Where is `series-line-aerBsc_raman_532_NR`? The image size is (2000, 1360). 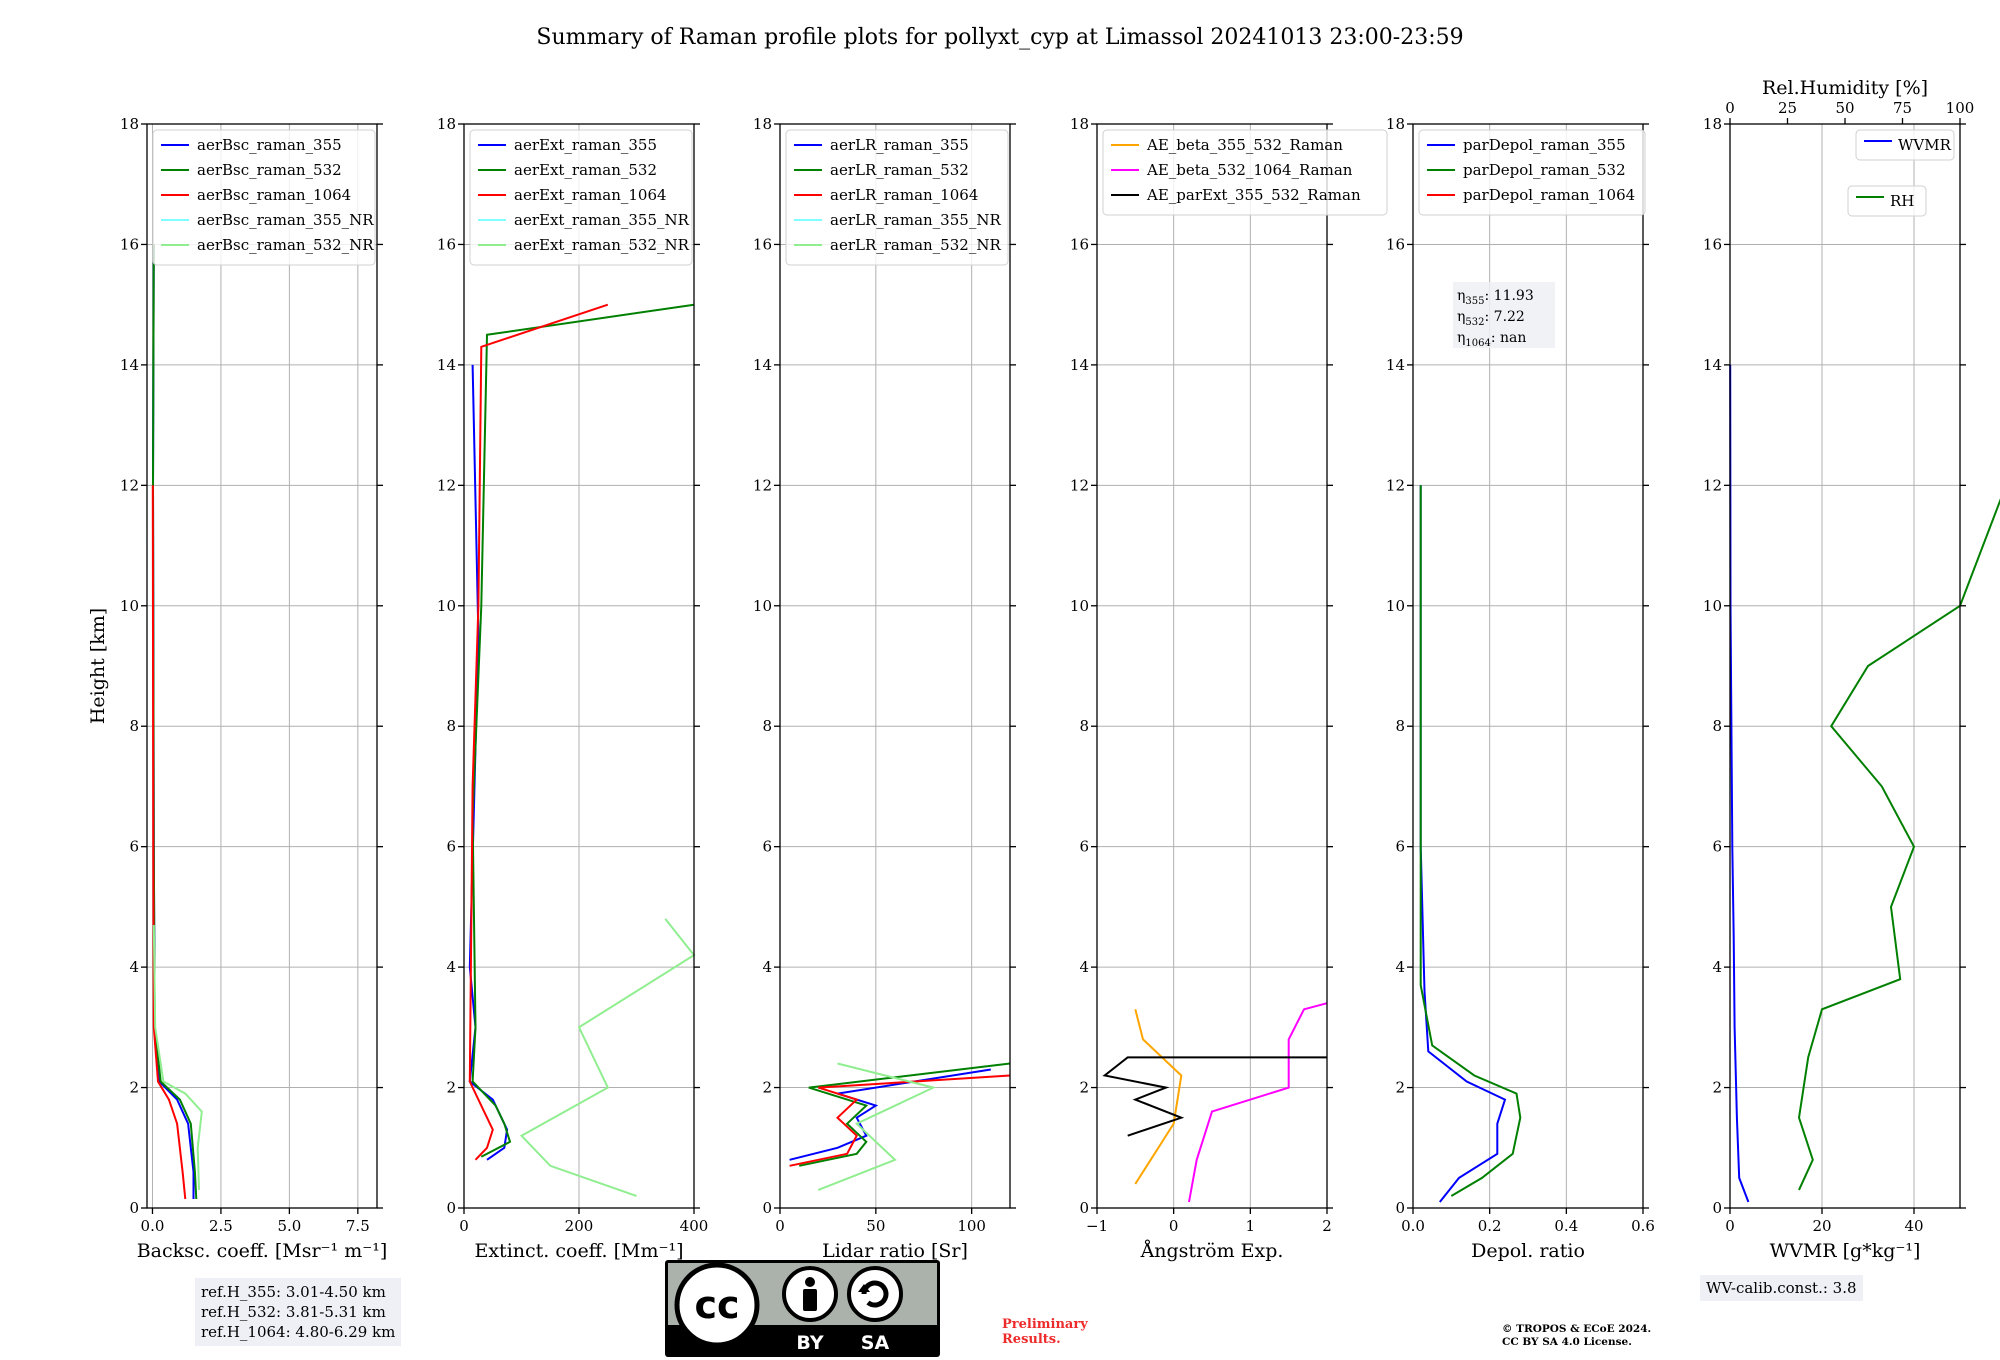 series-line-aerBsc_raman_532_NR is located at coordinates (177, 1057).